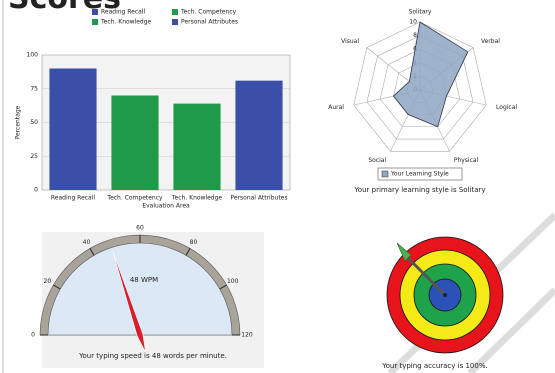  I want to click on tick-label: 40, so click(87, 242).